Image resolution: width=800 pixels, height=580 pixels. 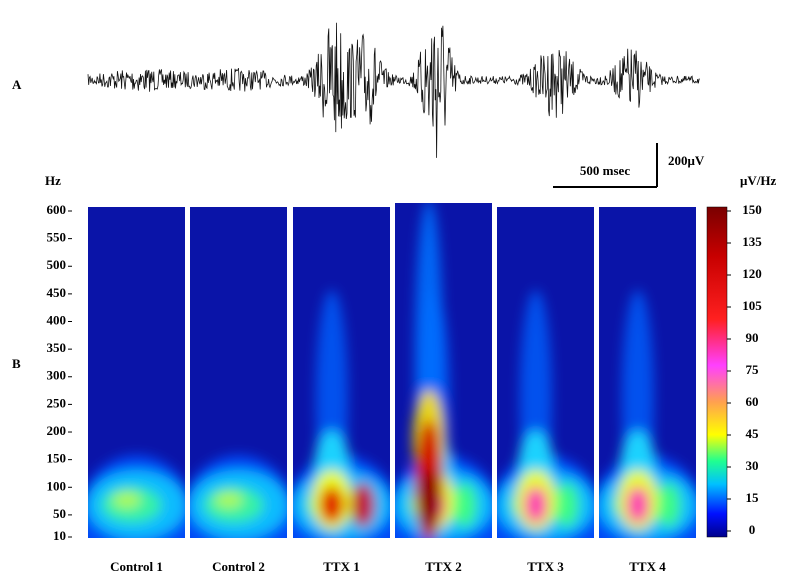 I want to click on y-tick-label: 300, so click(x=57, y=375).